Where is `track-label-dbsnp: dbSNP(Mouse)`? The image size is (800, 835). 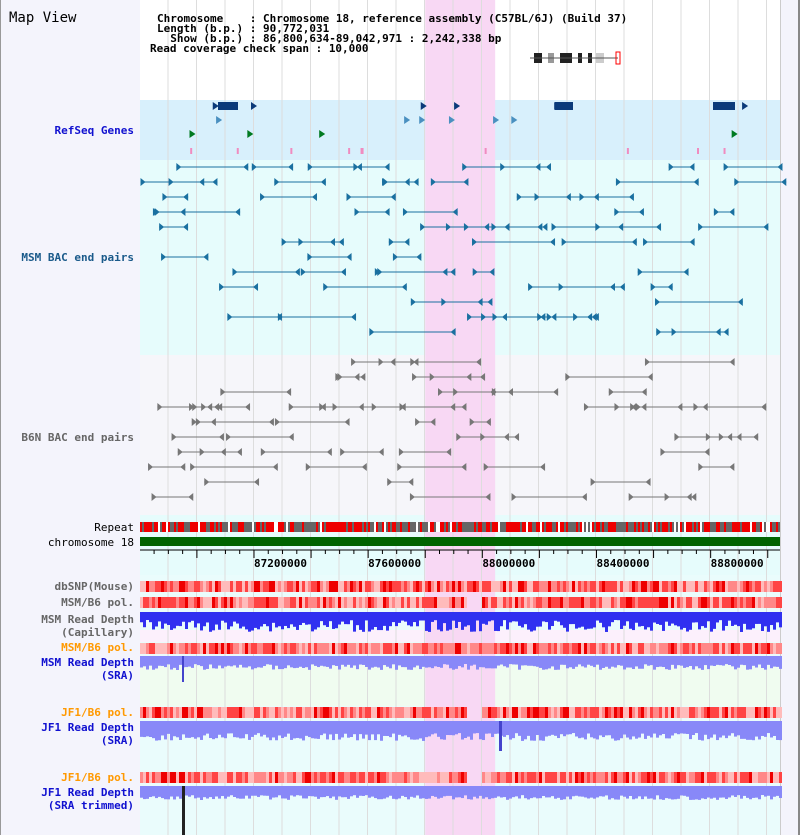
track-label-dbsnp: dbSNP(Mouse) is located at coordinates (94, 586).